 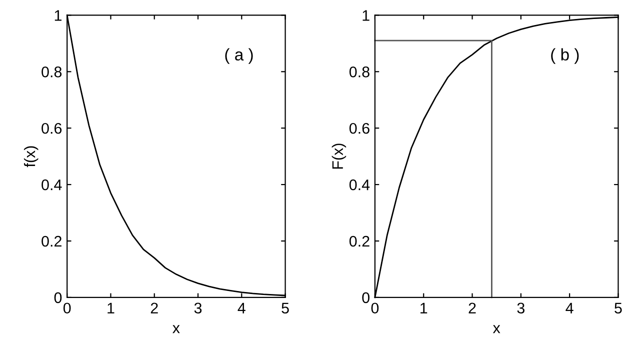 I want to click on y-axis-title: f(x), so click(x=31, y=157).